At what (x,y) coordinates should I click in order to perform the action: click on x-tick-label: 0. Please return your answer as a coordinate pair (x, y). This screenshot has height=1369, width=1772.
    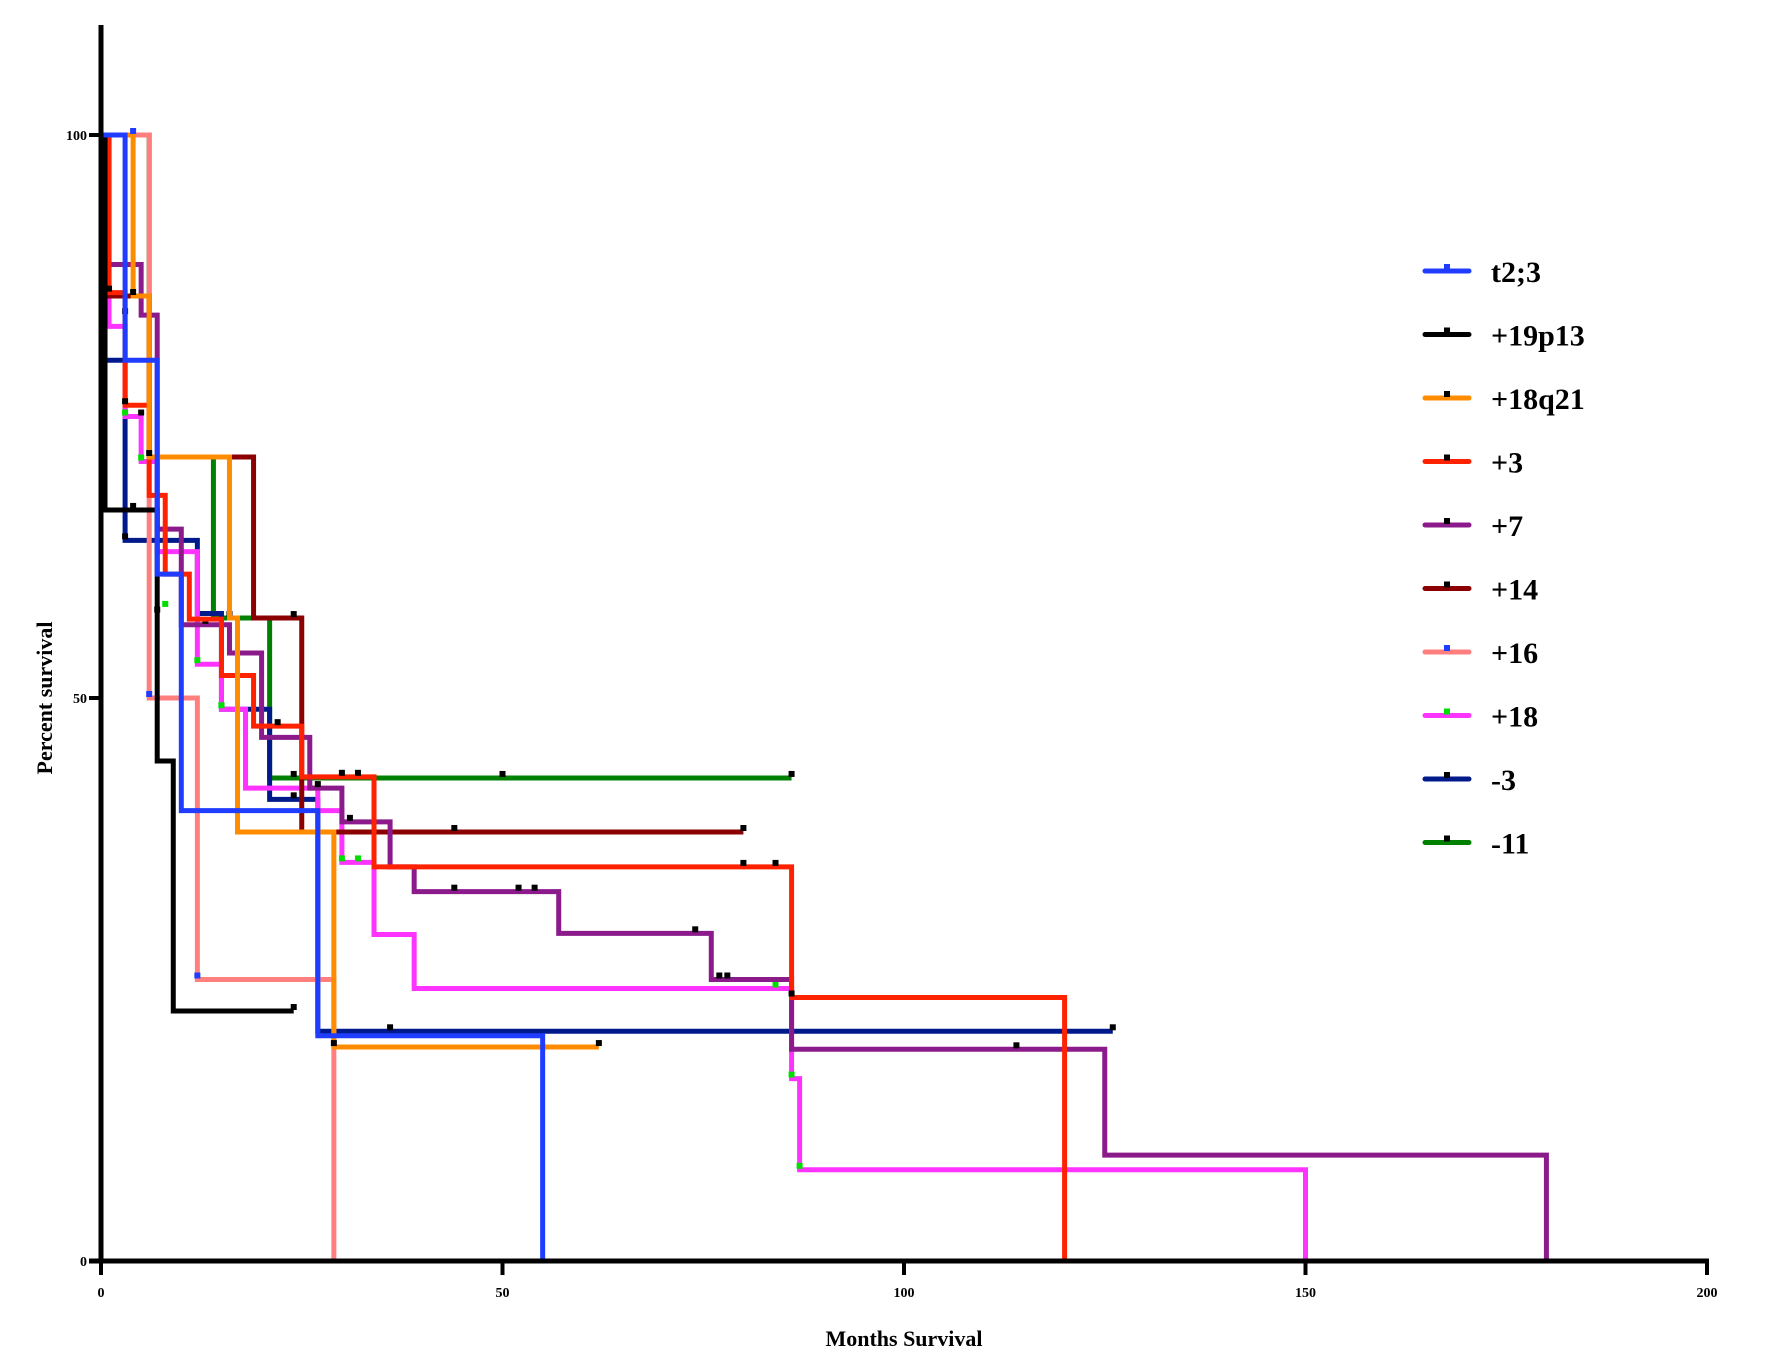
    Looking at the image, I should click on (101, 1293).